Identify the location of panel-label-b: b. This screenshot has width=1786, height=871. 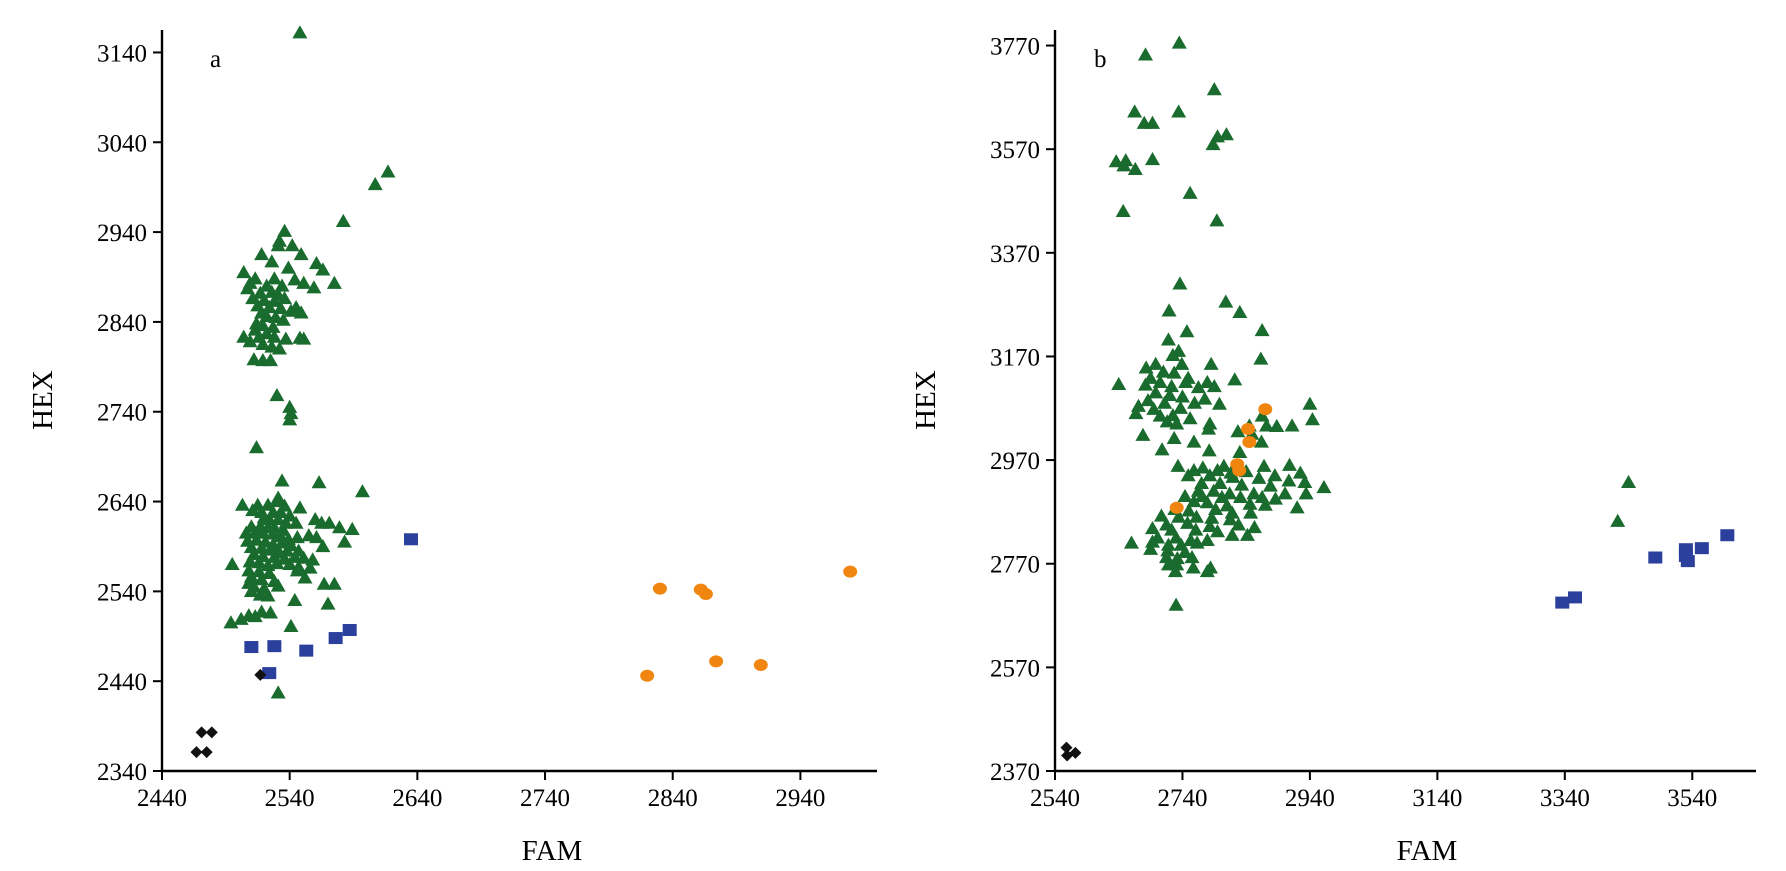
(1100, 59).